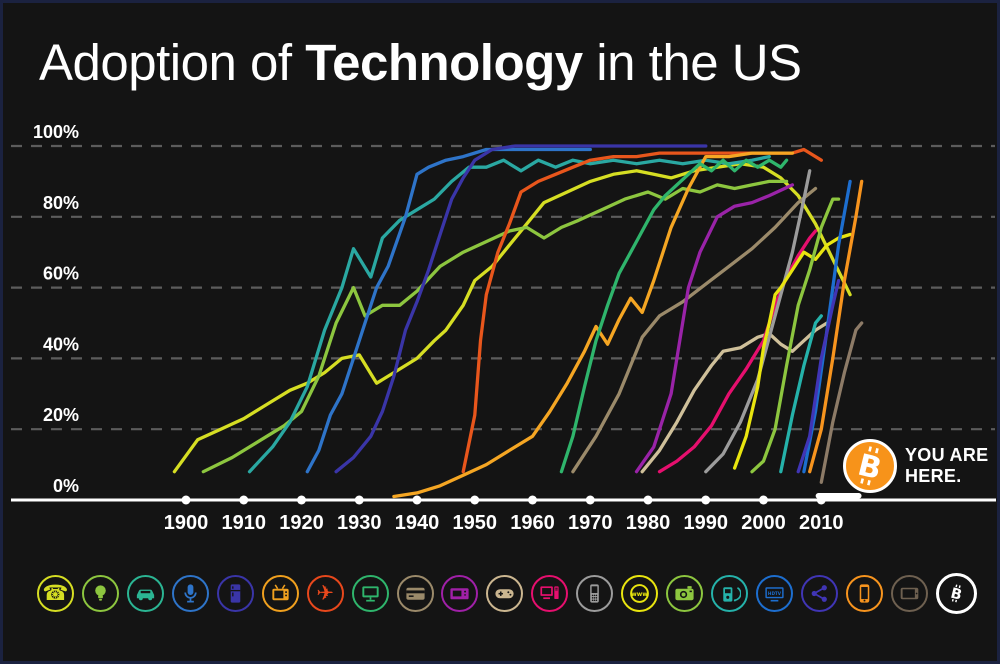 Image resolution: width=1000 pixels, height=664 pixels. What do you see at coordinates (448, 310) in the screenshot?
I see `series-line-radio` at bounding box center [448, 310].